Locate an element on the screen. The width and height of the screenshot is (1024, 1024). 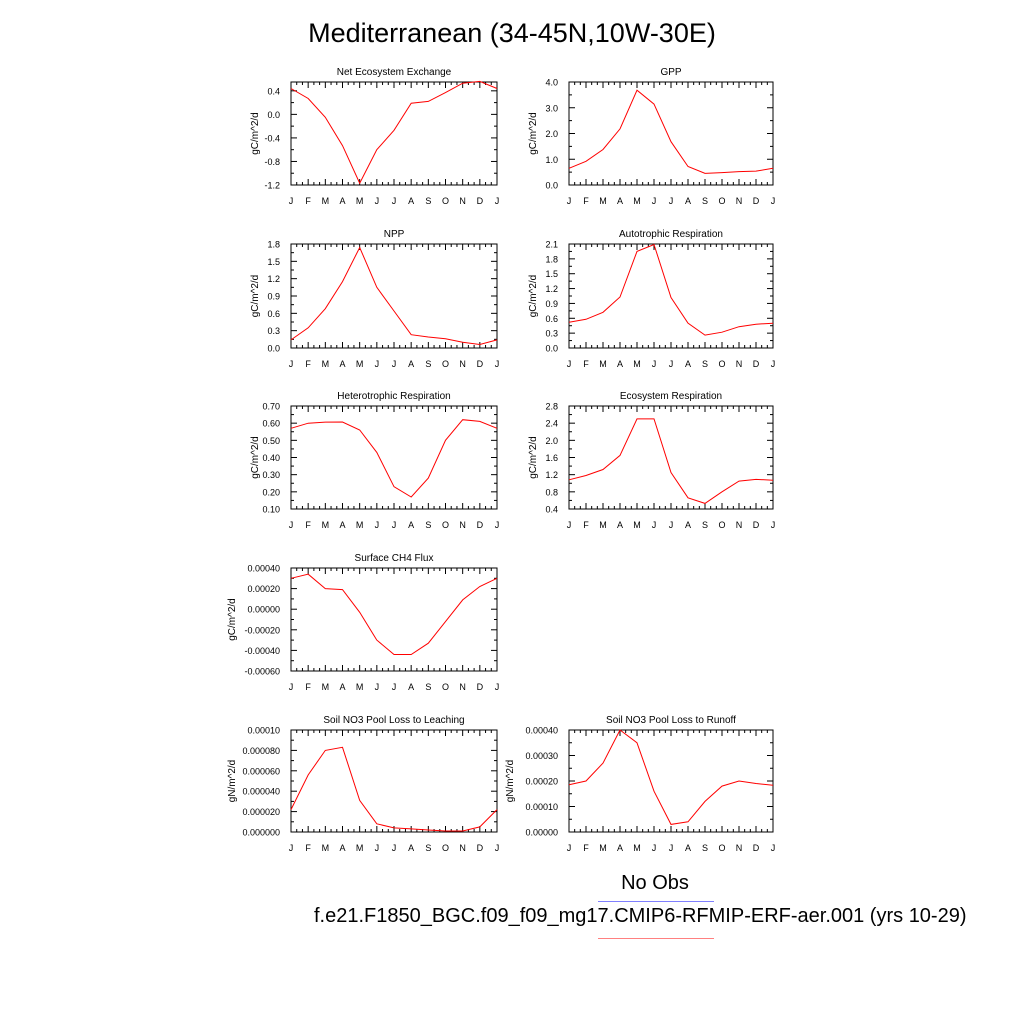
y-tick-label: 0.000000 is located at coordinates (261, 833).